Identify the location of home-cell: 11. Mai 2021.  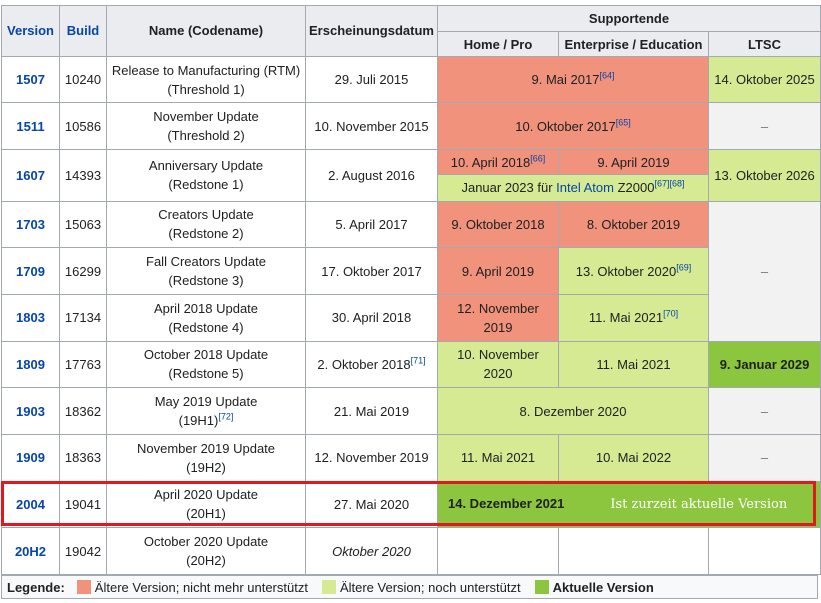
(498, 457).